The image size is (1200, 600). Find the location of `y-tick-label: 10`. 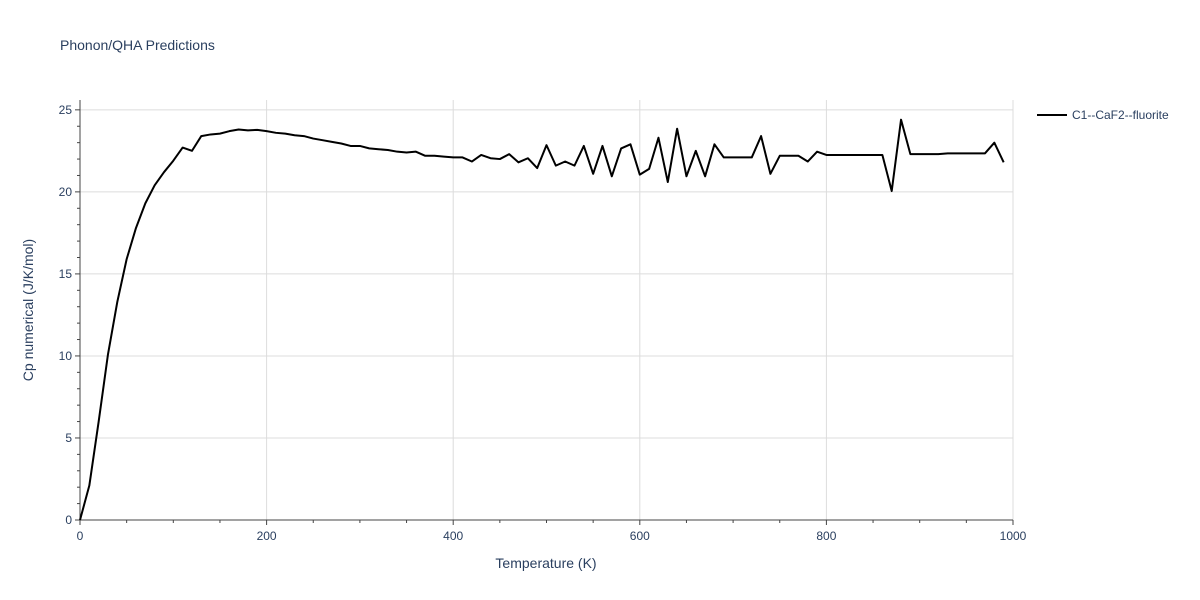

y-tick-label: 10 is located at coordinates (66, 356).